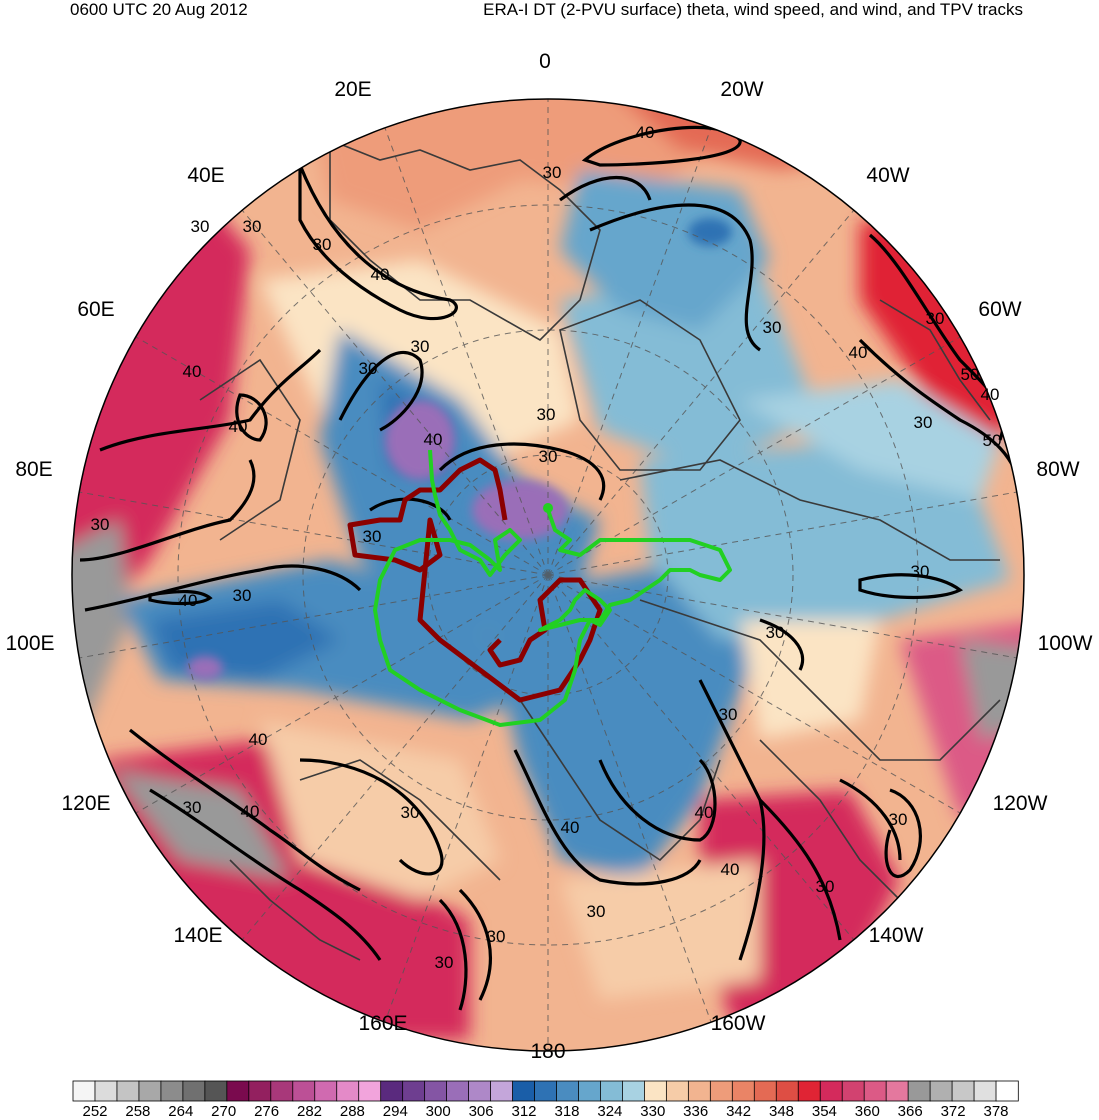  I want to click on longitude-label: 0, so click(545, 61).